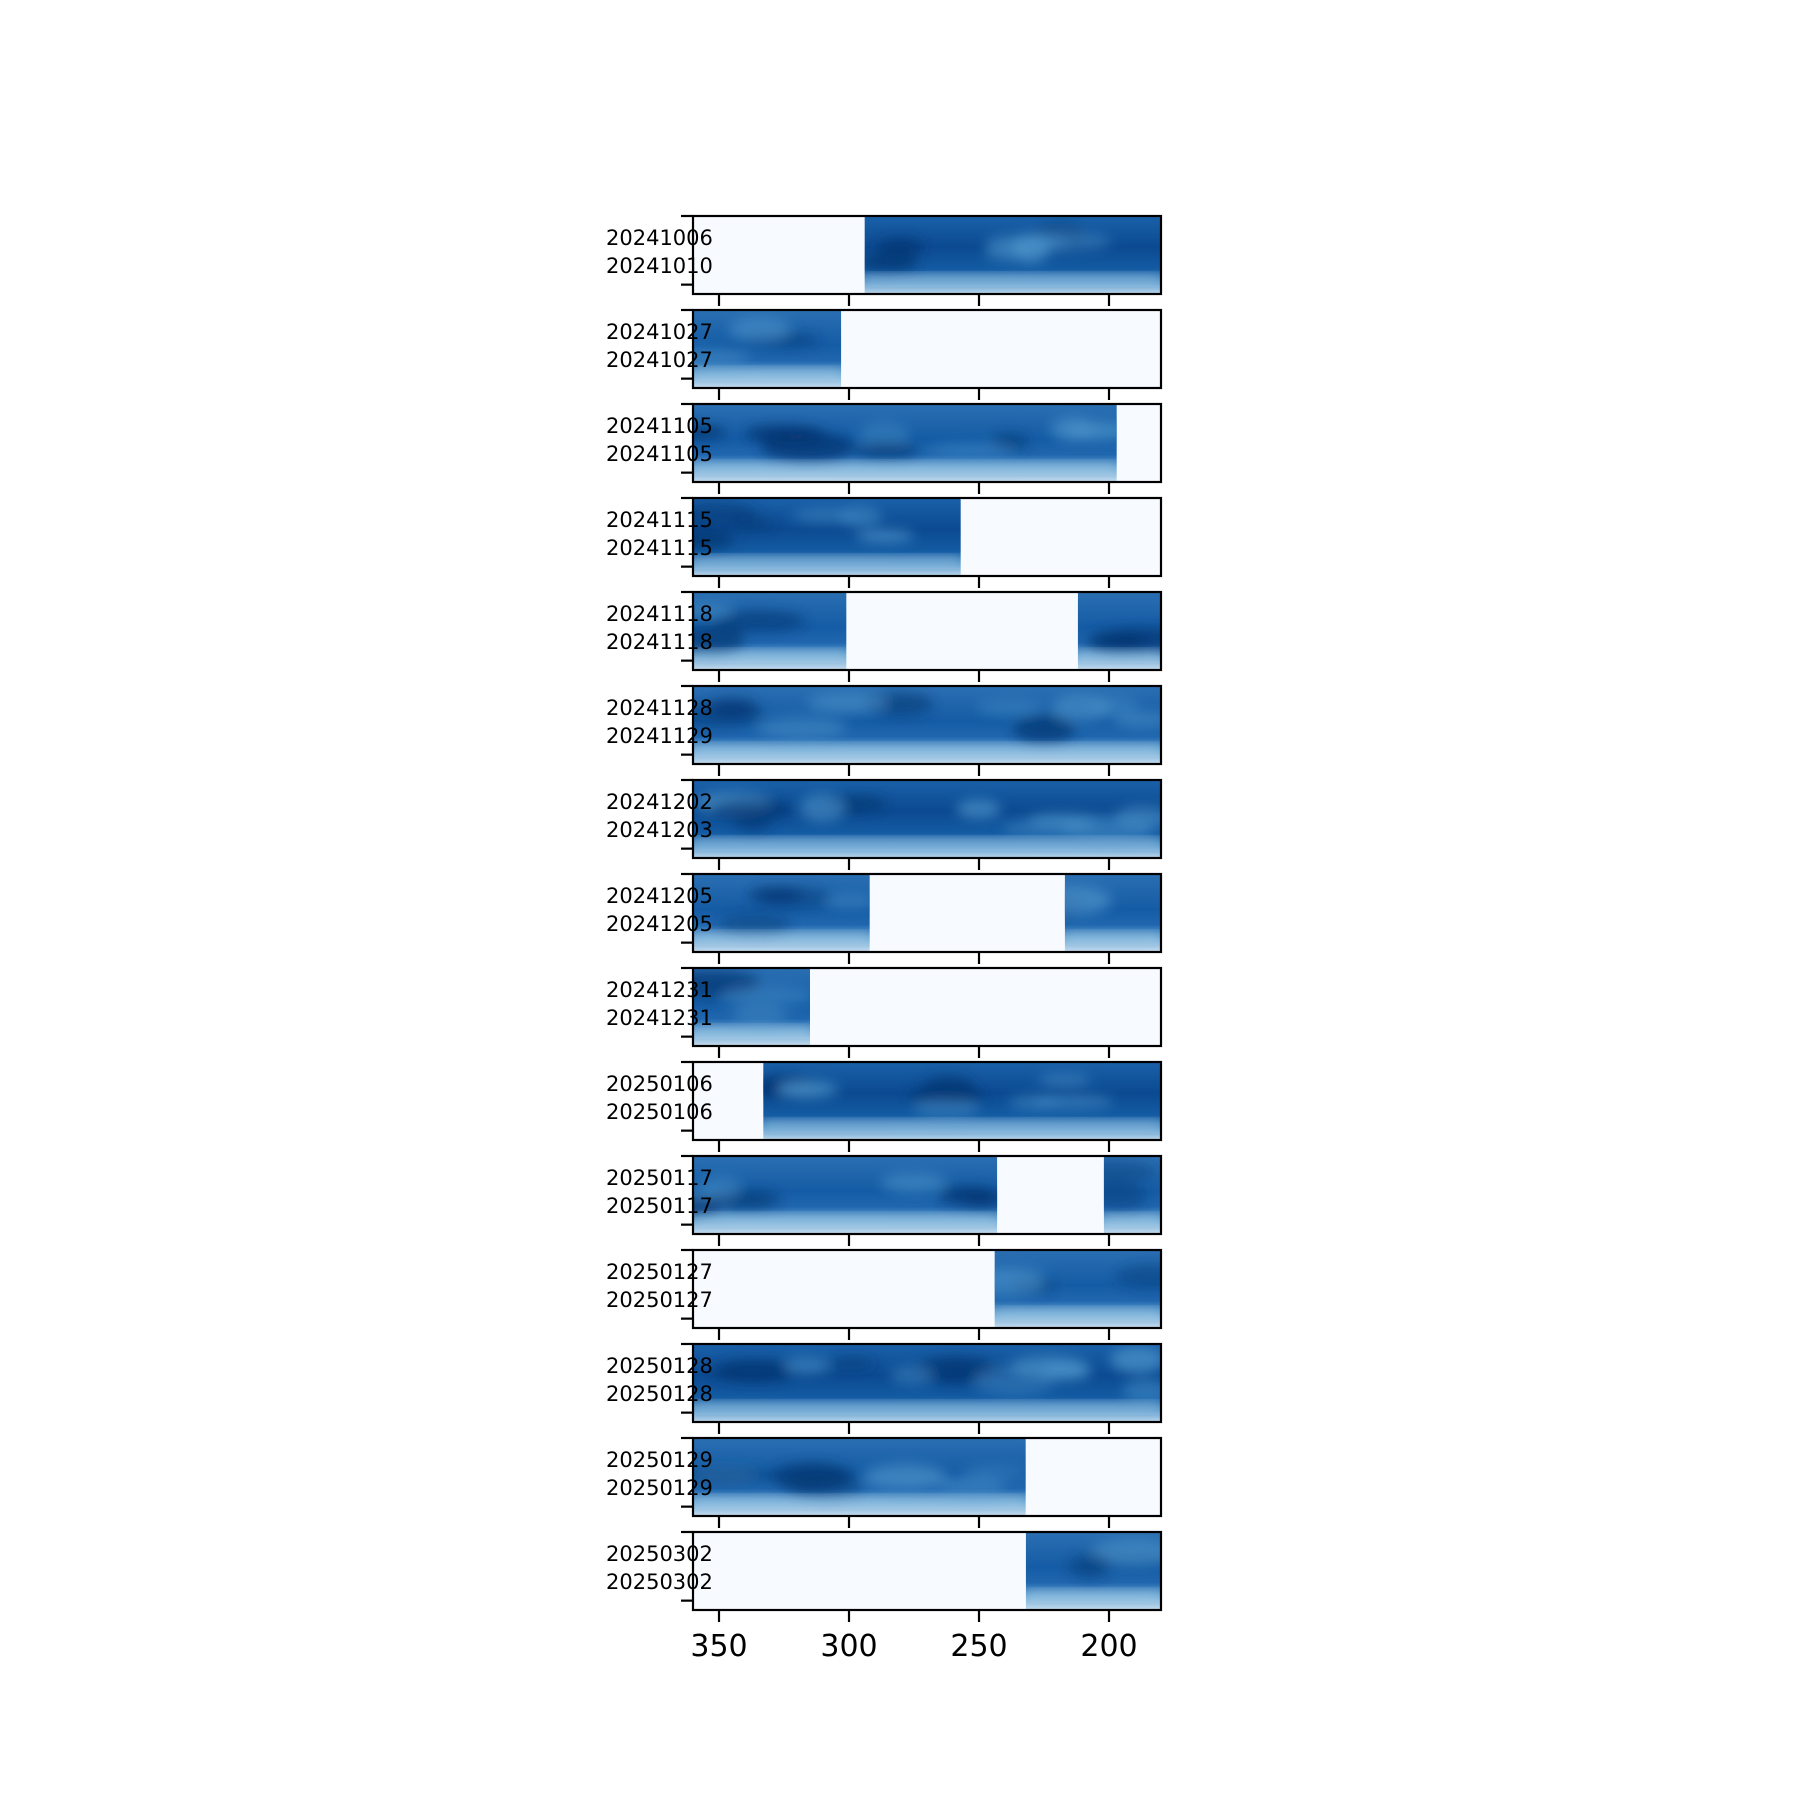 The height and width of the screenshot is (1805, 1800). I want to click on heatmap-panel: 20241128 20241129, so click(884, 730).